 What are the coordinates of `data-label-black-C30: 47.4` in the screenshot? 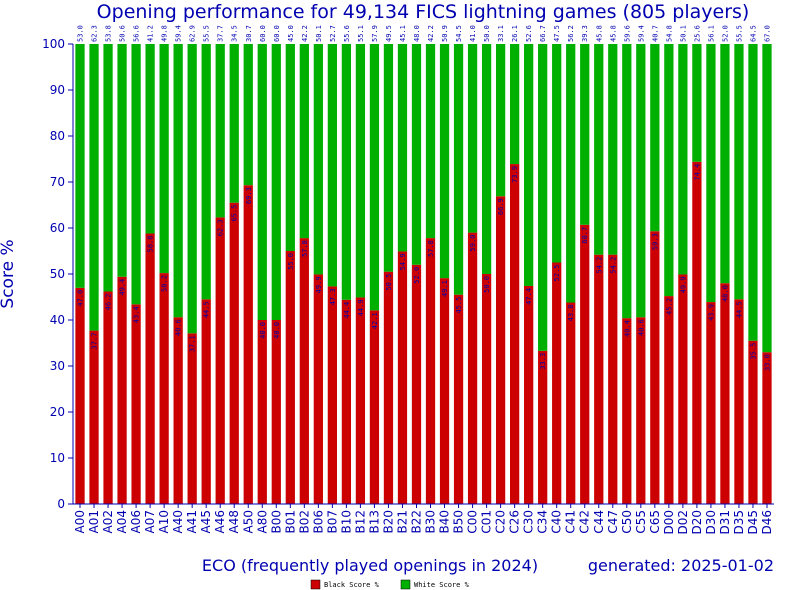 It's located at (529, 296).